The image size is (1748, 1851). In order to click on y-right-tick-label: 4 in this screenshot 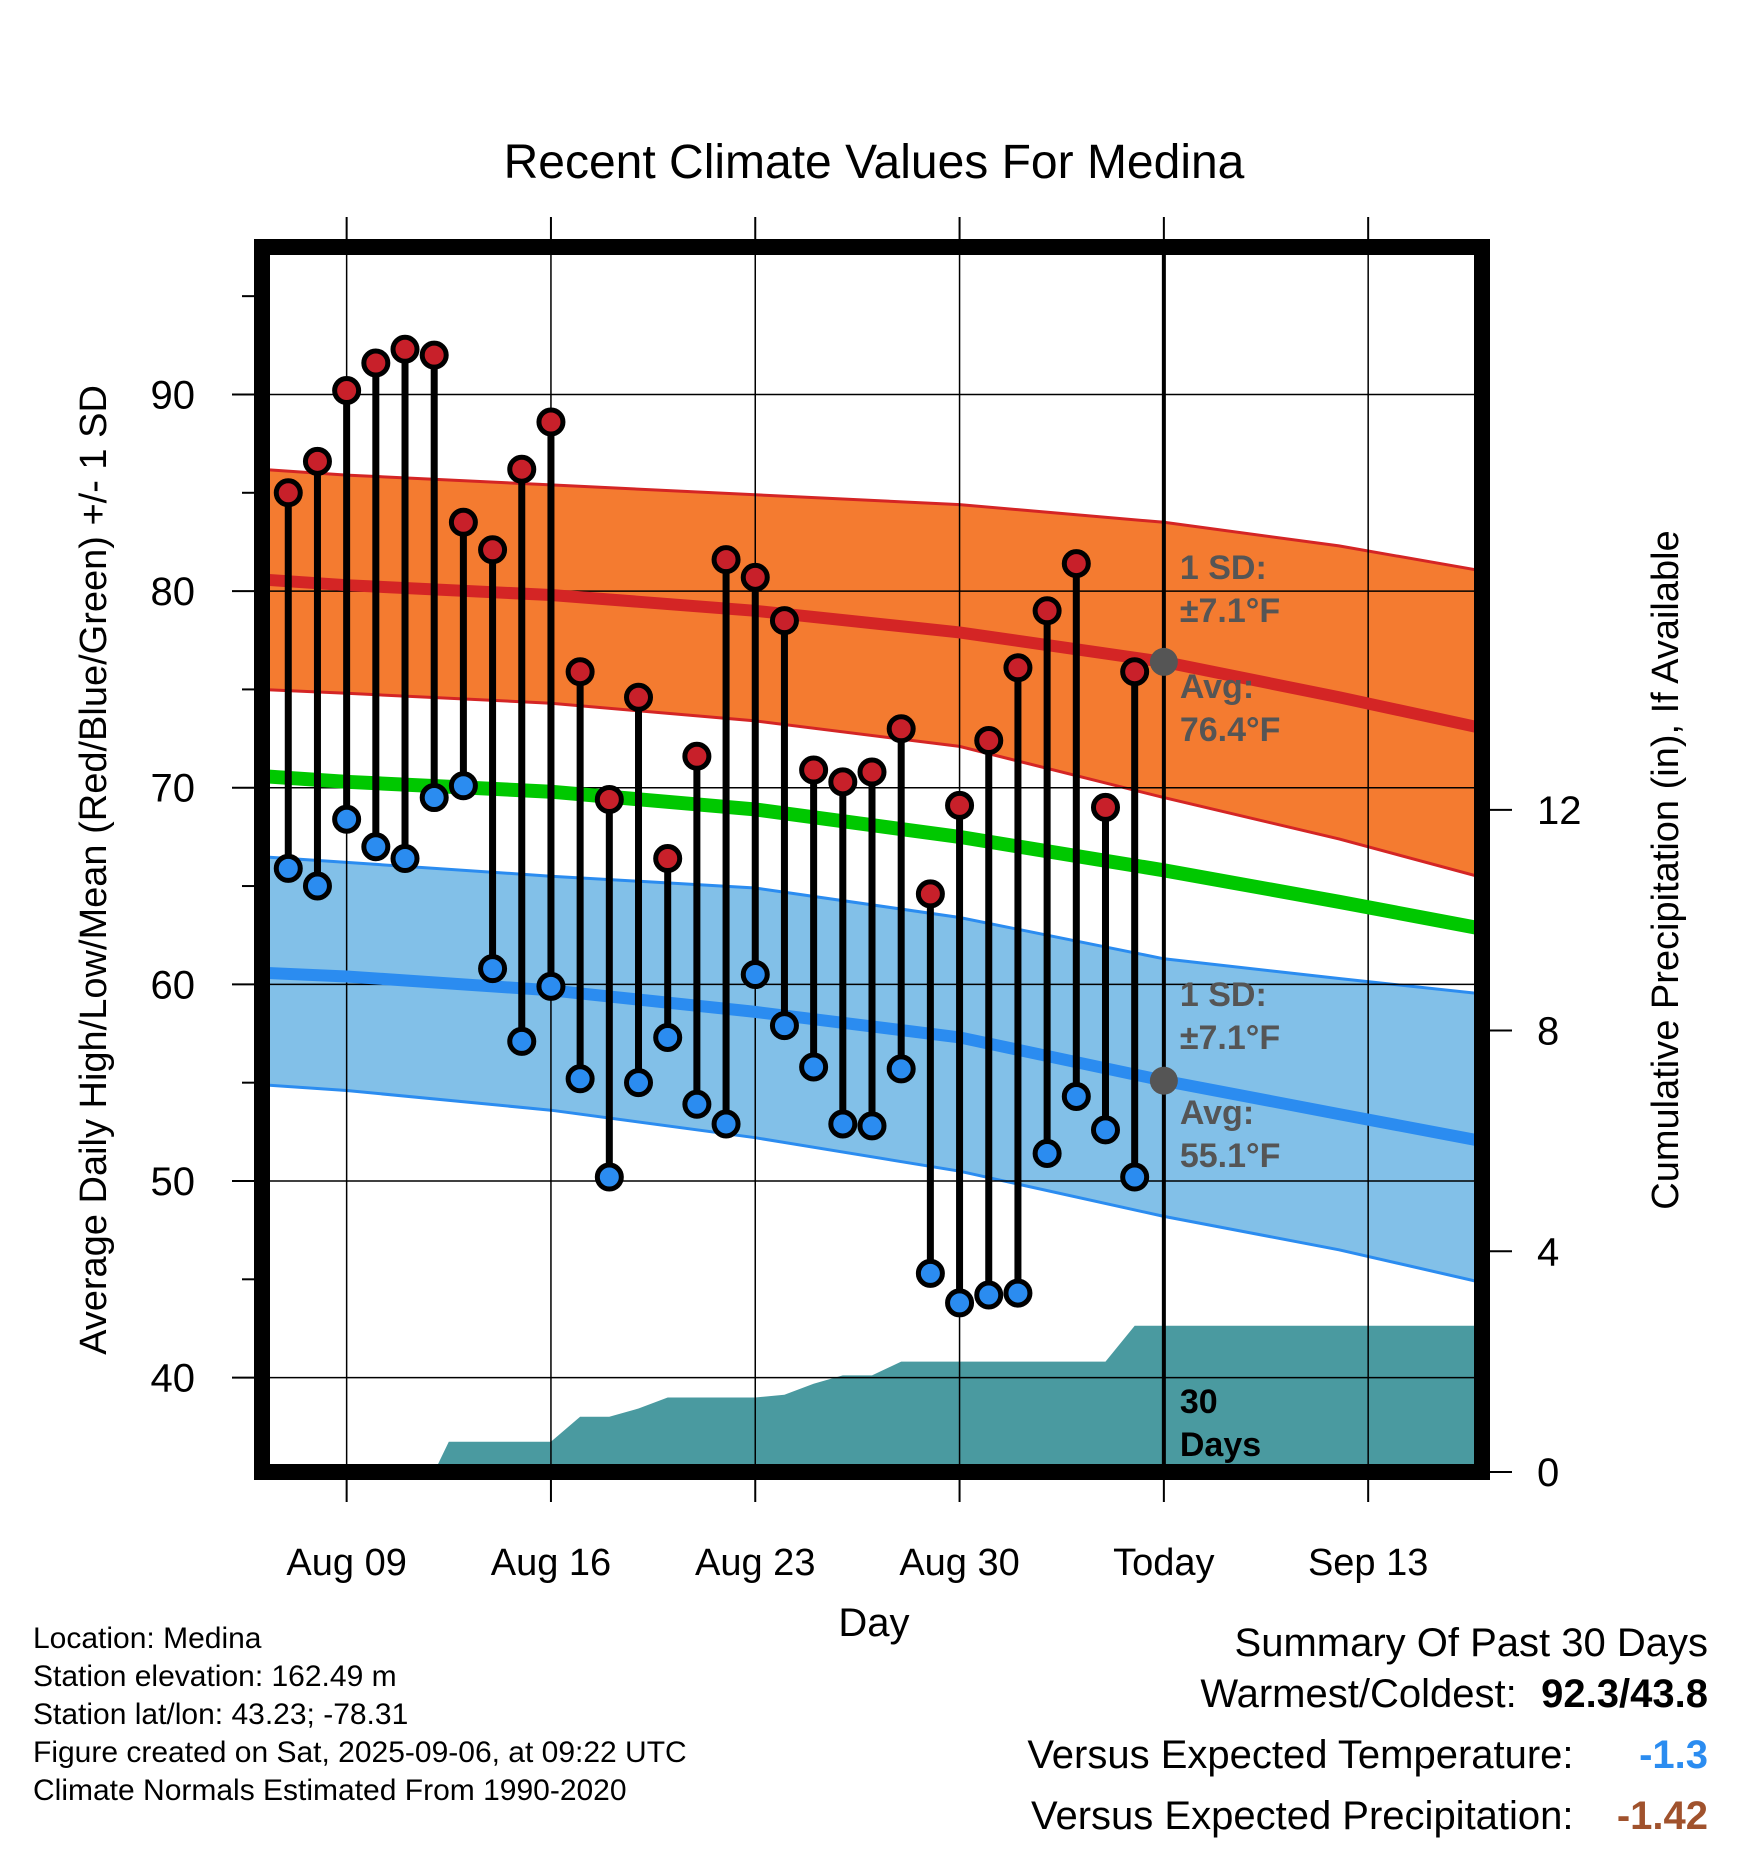, I will do `click(1548, 1252)`.